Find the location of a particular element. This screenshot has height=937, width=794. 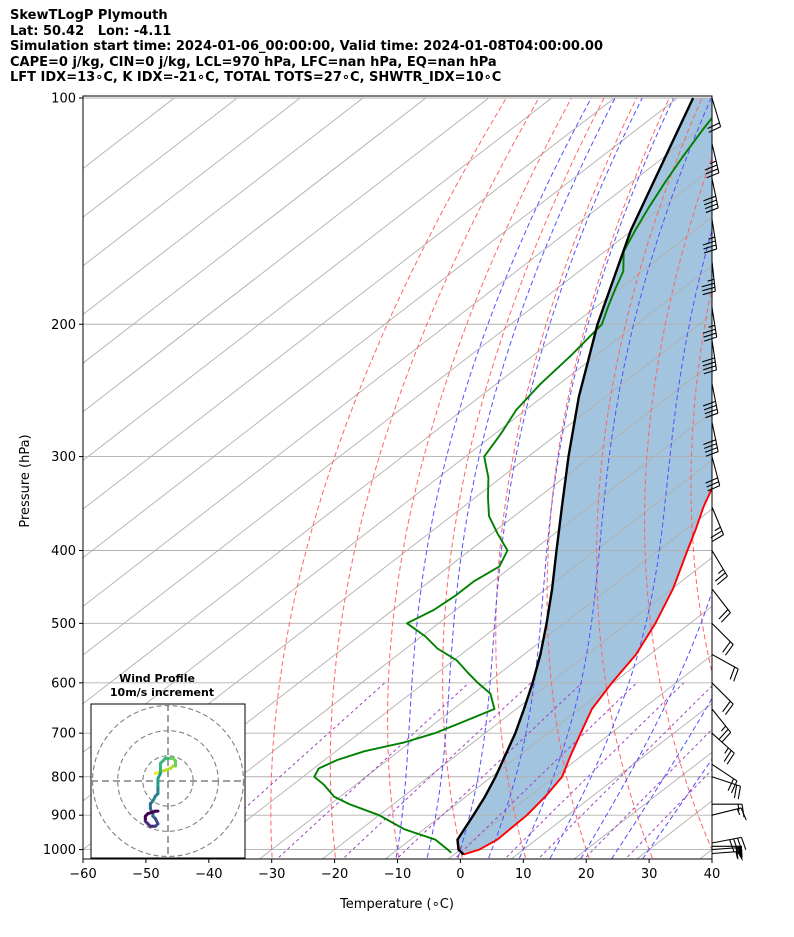

temperature-profile is located at coordinates (587, 671).